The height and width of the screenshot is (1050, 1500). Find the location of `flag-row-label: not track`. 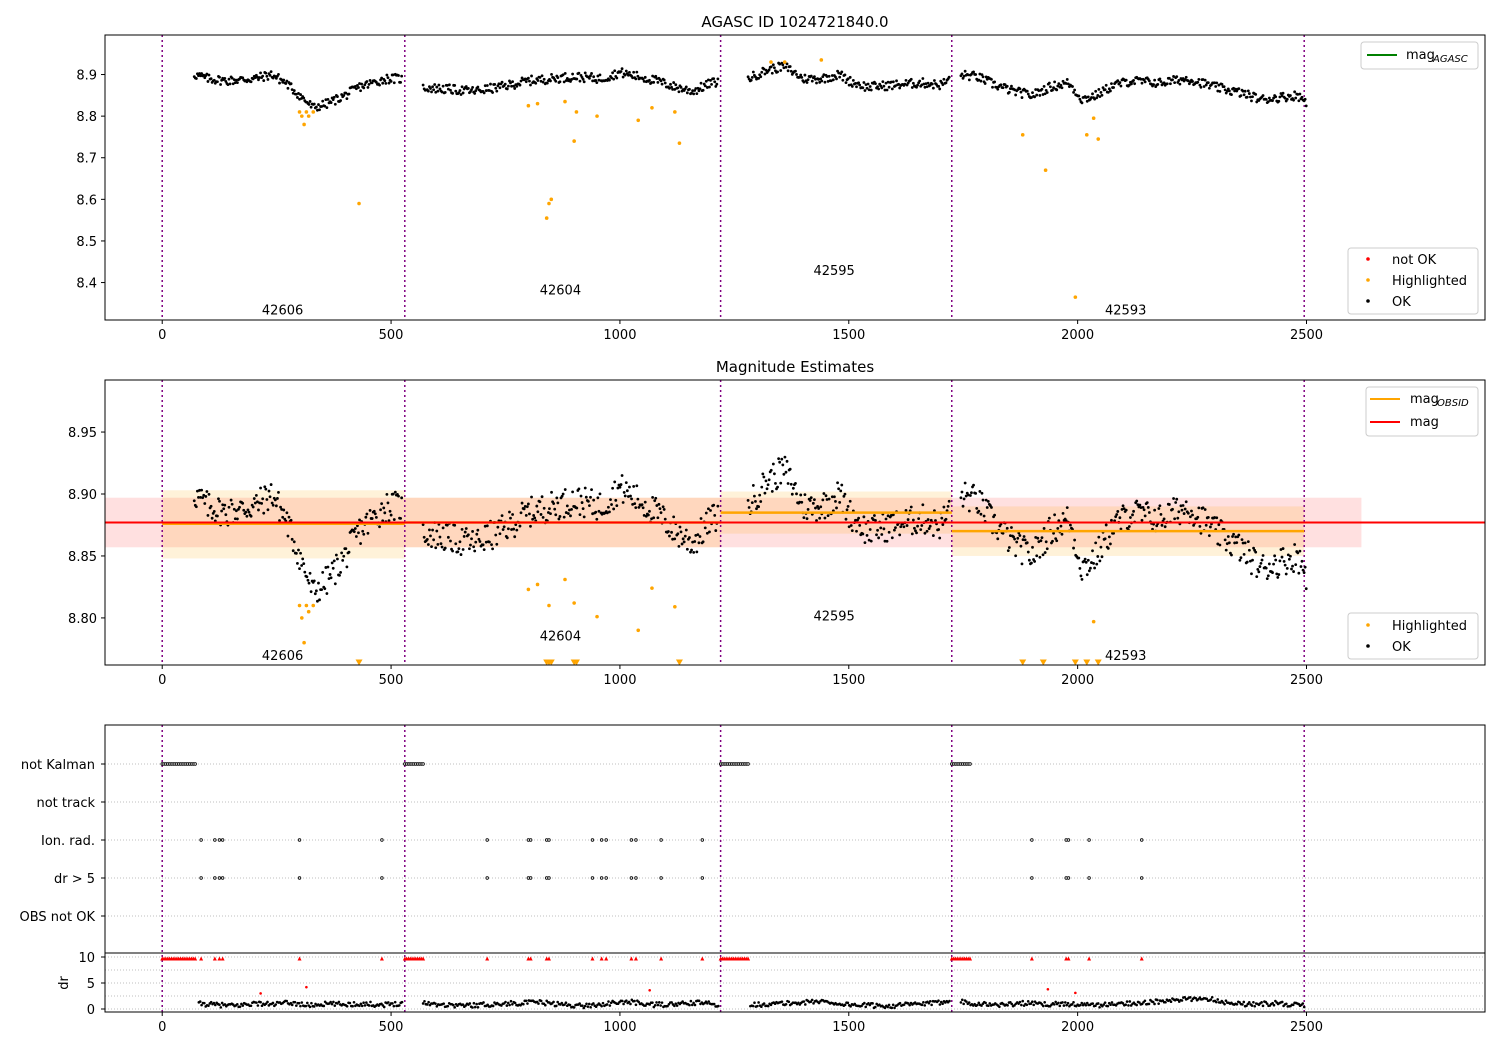

flag-row-label: not track is located at coordinates (65, 803).